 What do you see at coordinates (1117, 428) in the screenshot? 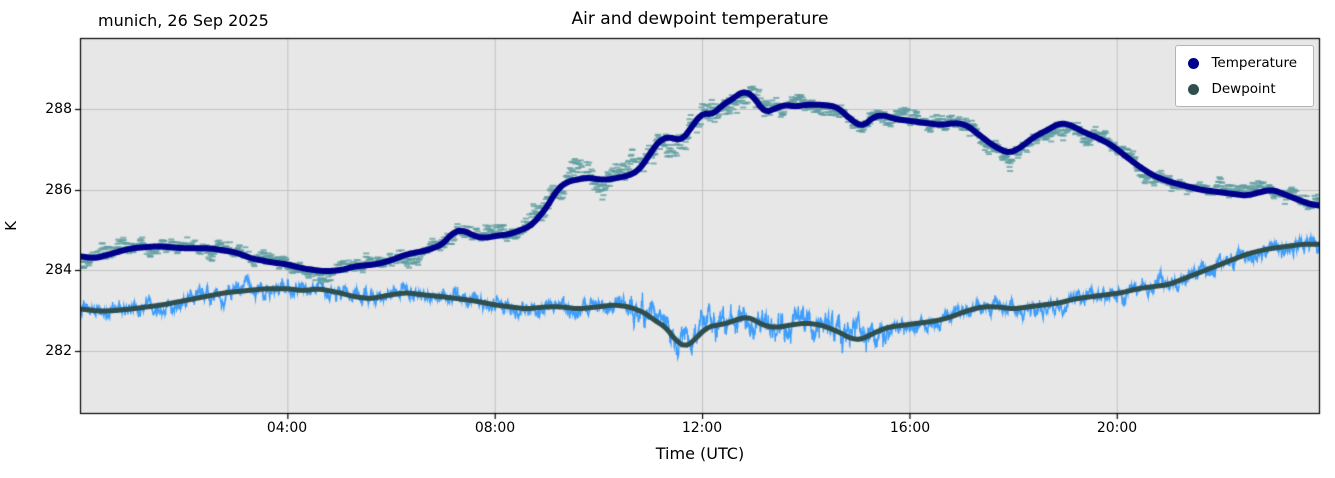
I see `x-tick-2000: 20:00` at bounding box center [1117, 428].